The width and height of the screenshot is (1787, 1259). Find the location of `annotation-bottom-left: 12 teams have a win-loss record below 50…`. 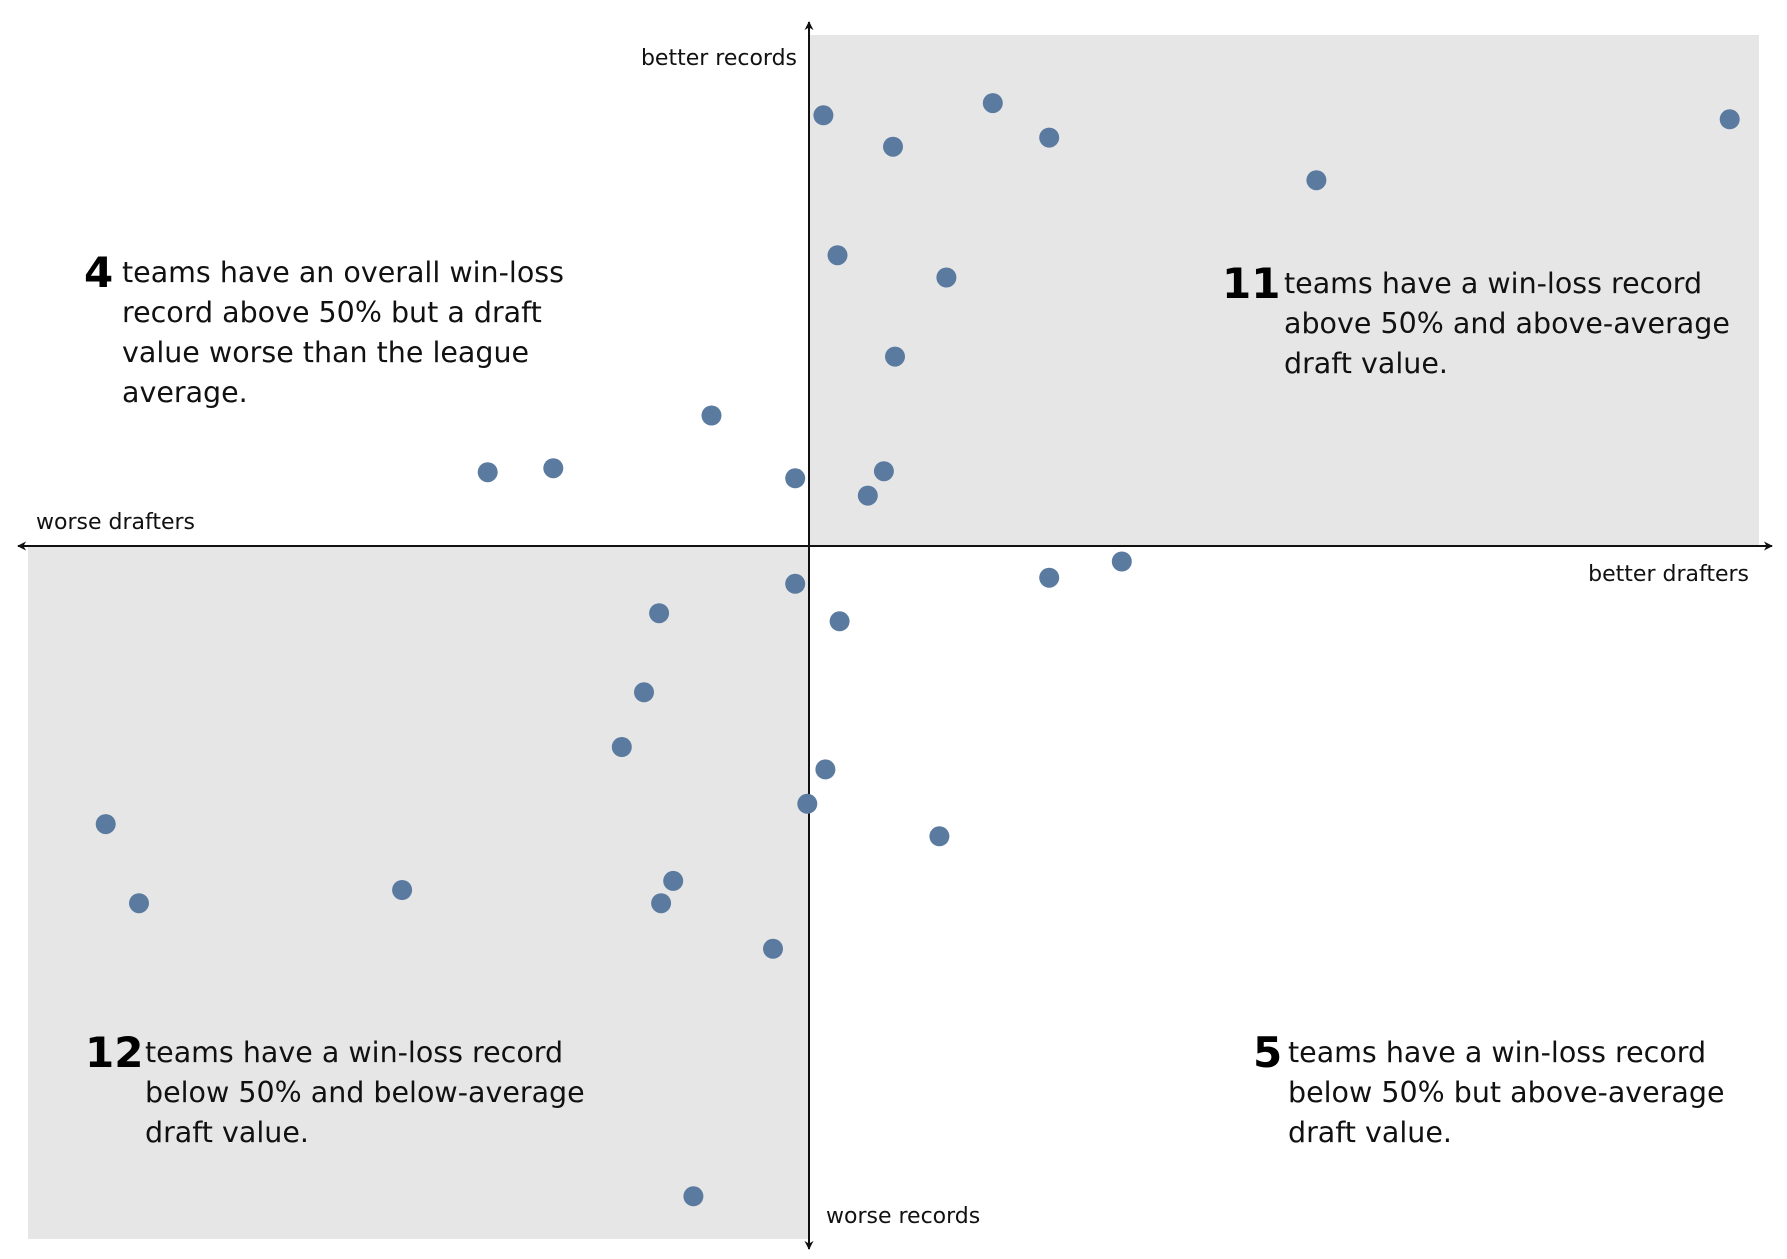

annotation-bottom-left: 12 teams have a win-loss record below 50… is located at coordinates (345, 1092).